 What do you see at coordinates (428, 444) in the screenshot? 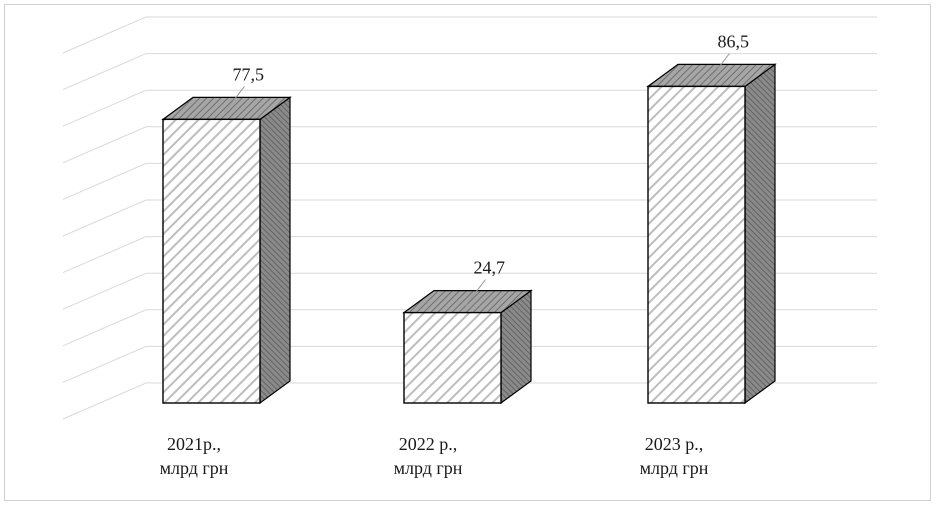
I see `category-year: 2022 р.,` at bounding box center [428, 444].